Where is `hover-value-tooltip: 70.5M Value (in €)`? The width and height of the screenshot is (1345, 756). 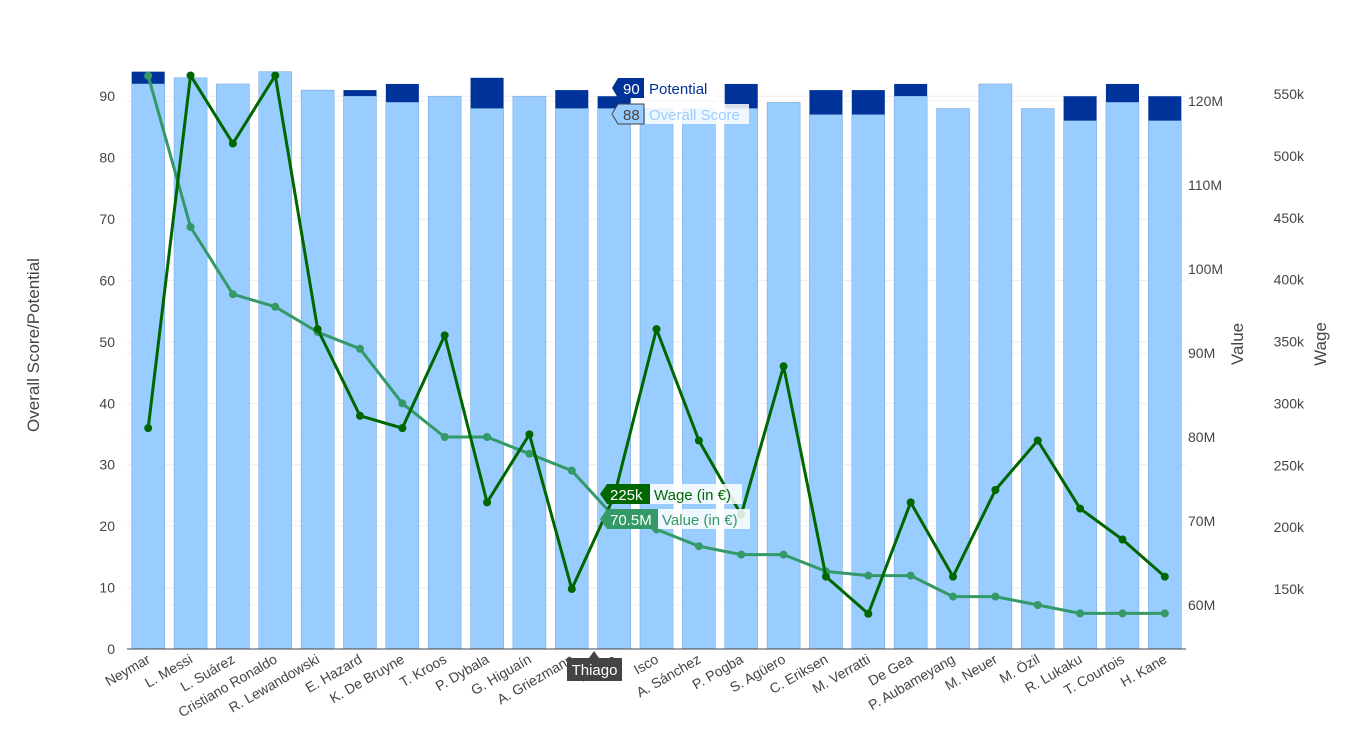 hover-value-tooltip: 70.5M Value (in €) is located at coordinates (675, 519).